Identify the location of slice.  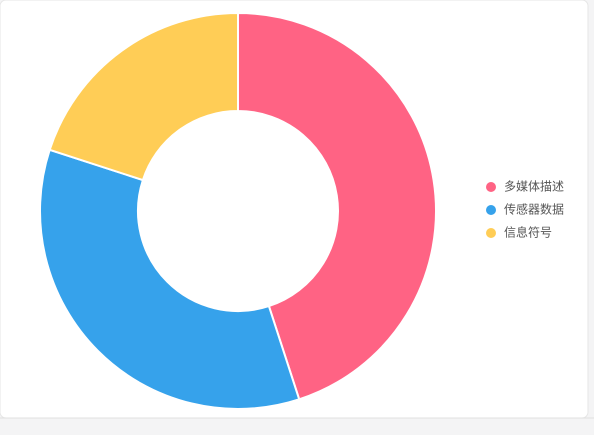
(143, 96).